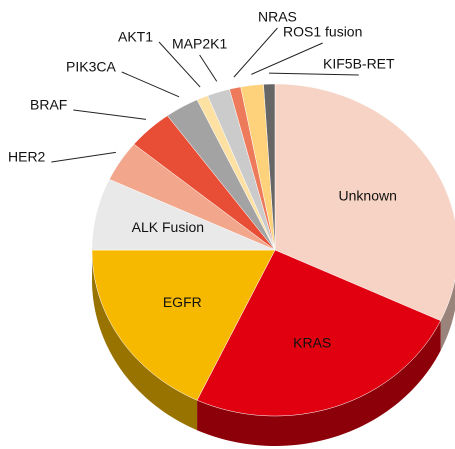 The width and height of the screenshot is (455, 449). Describe the element at coordinates (368, 195) in the screenshot. I see `slice-label: Unknown` at that location.